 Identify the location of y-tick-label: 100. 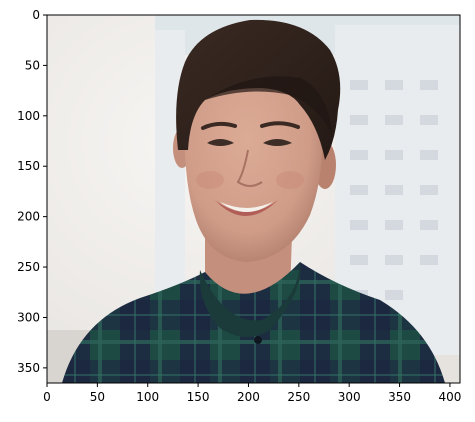
(28, 116).